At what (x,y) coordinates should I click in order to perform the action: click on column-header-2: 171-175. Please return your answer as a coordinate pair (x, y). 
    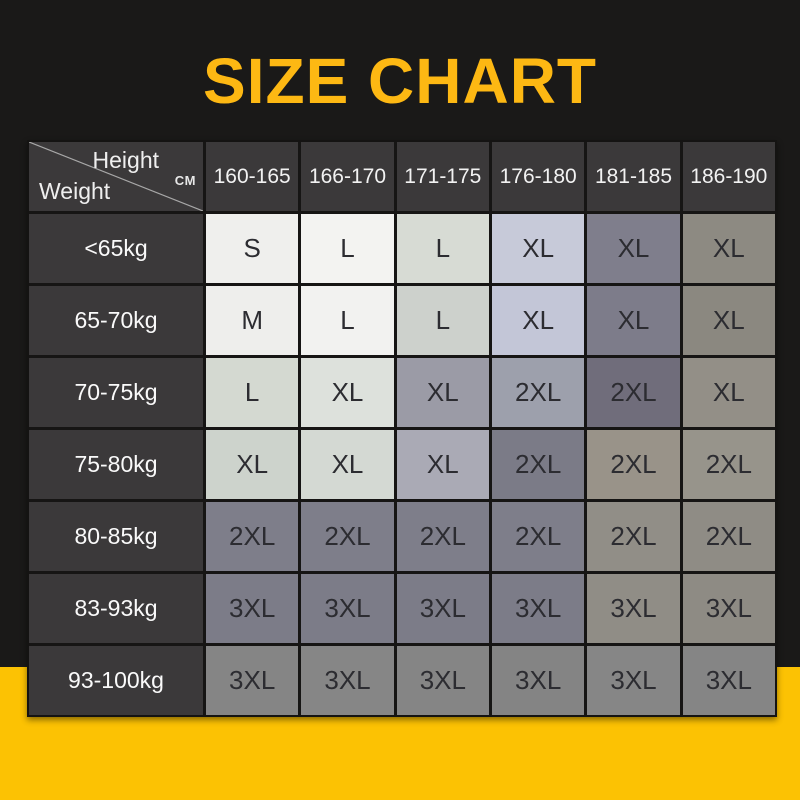
    Looking at the image, I should click on (442, 176).